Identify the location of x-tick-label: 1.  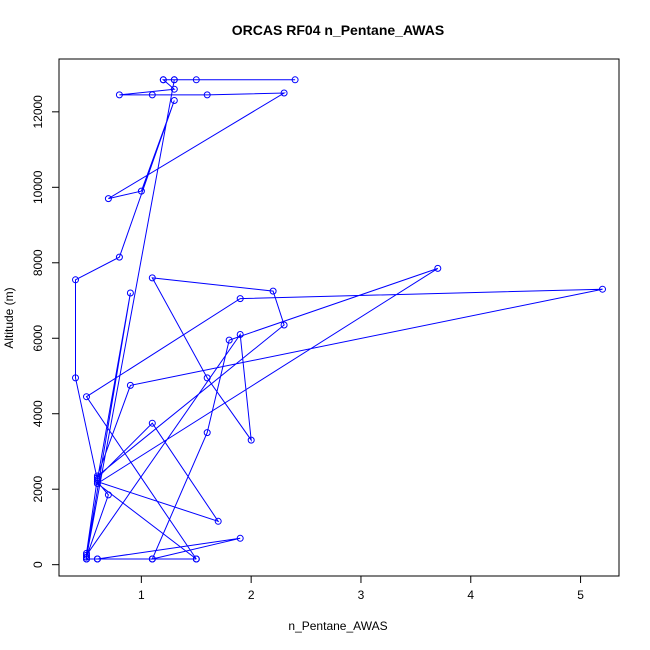
(141, 595).